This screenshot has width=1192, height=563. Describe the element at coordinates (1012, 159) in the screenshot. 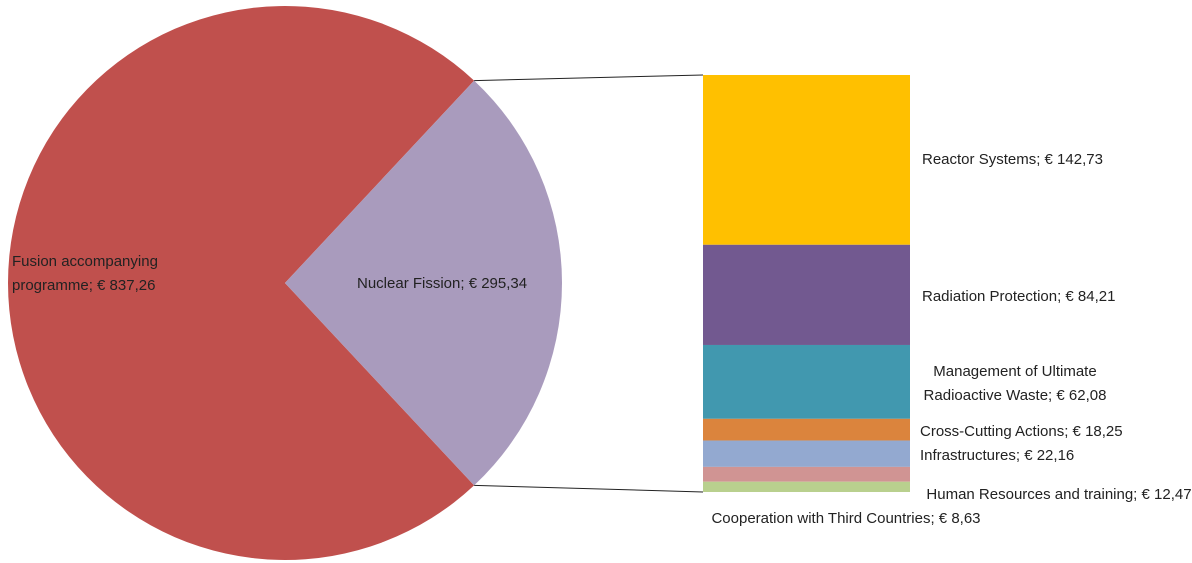

I see `data-label: Reactor Systems; € 142,73` at that location.